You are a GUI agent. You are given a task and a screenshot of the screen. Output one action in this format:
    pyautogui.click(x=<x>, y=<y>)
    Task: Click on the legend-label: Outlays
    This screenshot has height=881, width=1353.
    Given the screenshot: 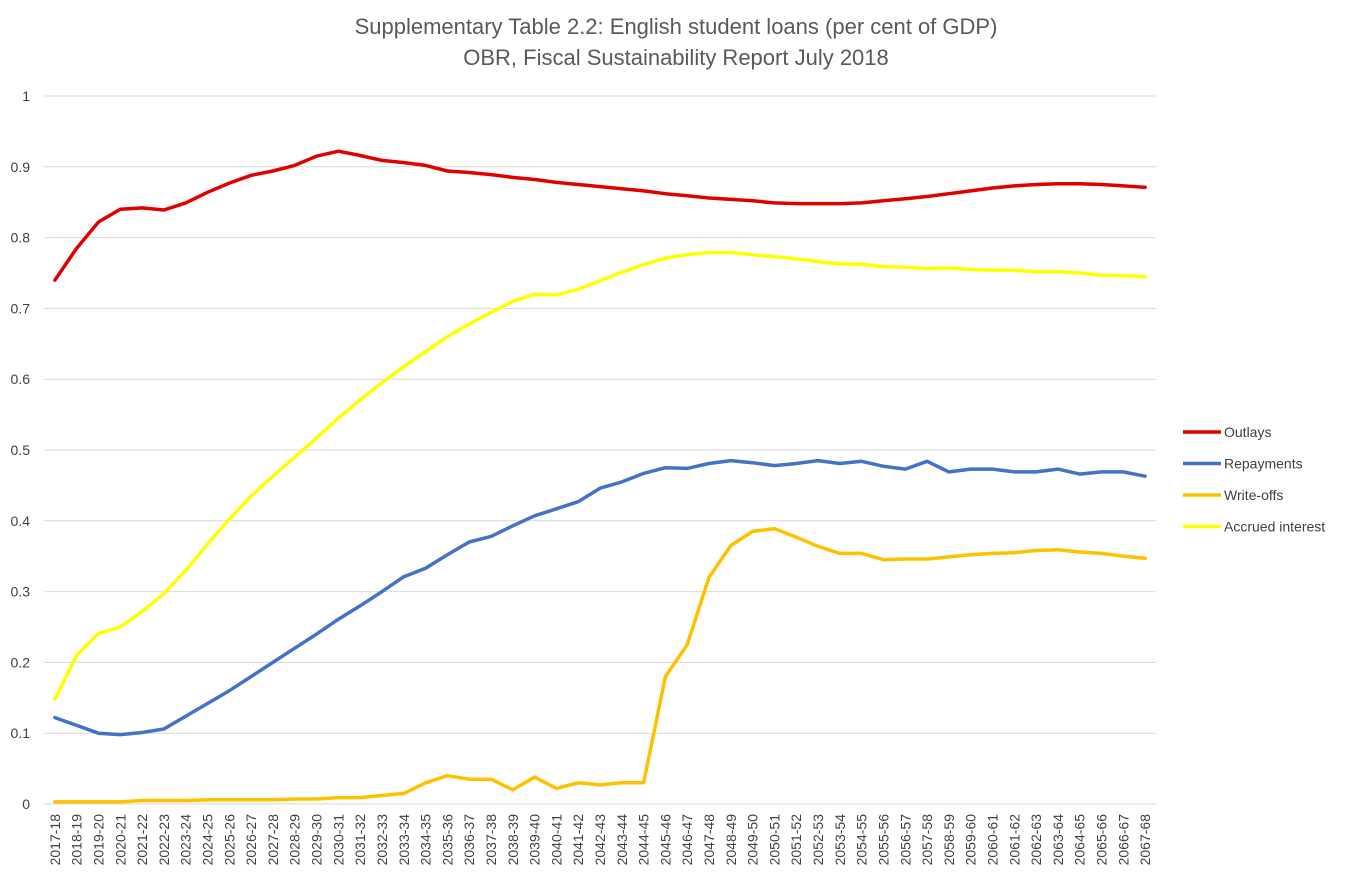 What is the action you would take?
    pyautogui.click(x=1247, y=432)
    